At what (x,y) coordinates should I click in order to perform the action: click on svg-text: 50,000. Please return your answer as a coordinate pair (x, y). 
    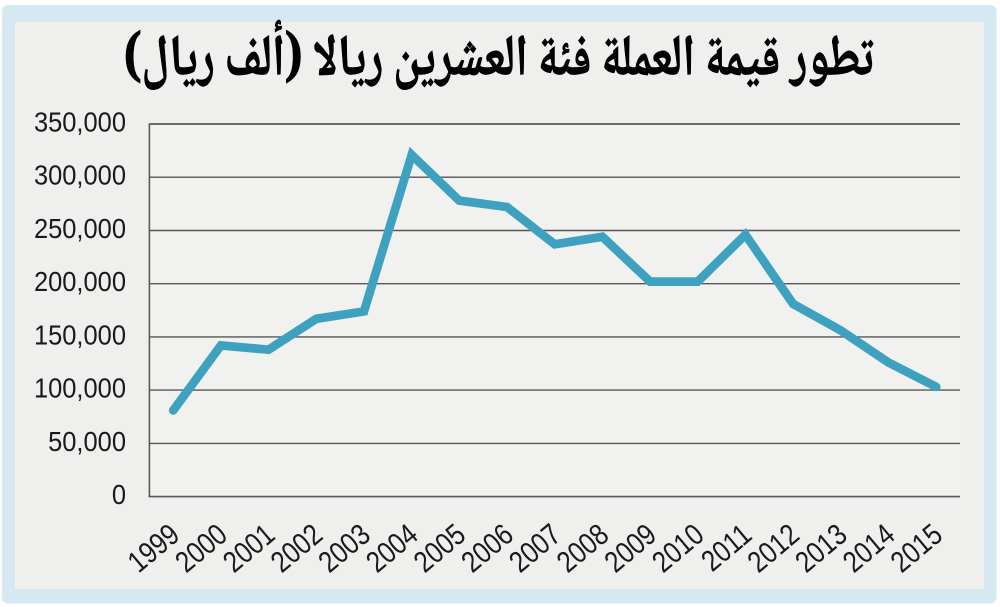
    Looking at the image, I should click on (87, 441).